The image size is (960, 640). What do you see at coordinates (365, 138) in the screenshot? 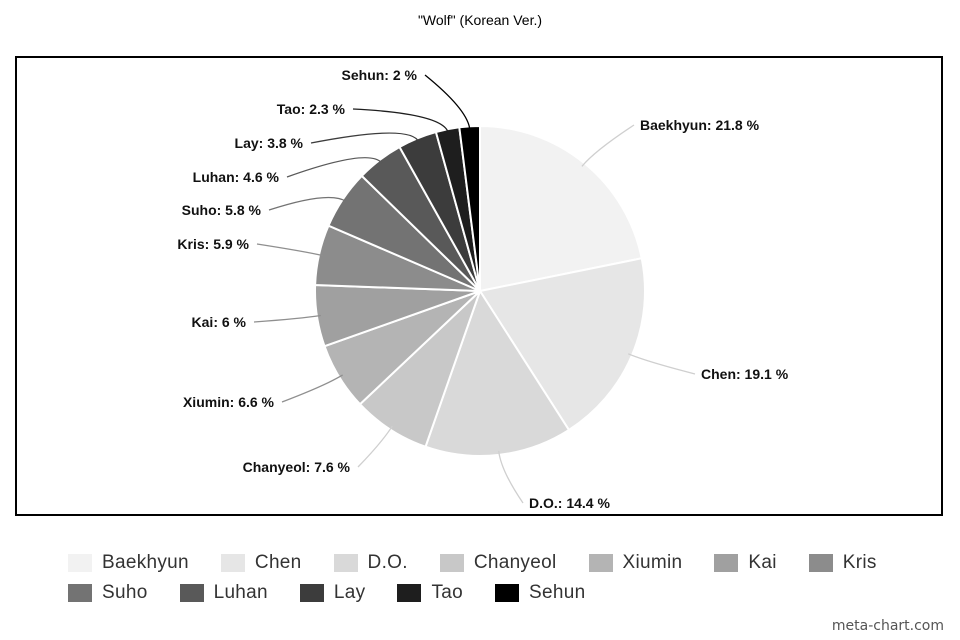
I see `leader-line-lay` at bounding box center [365, 138].